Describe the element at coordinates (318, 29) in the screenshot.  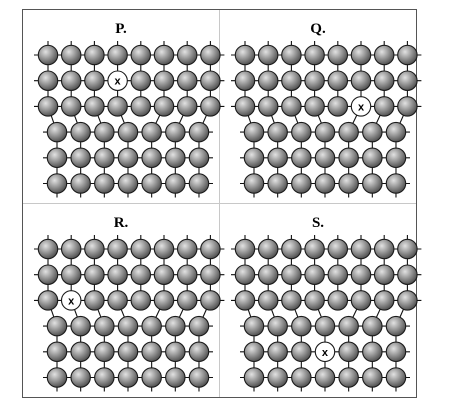
I see `panel-label: Q.` at that location.